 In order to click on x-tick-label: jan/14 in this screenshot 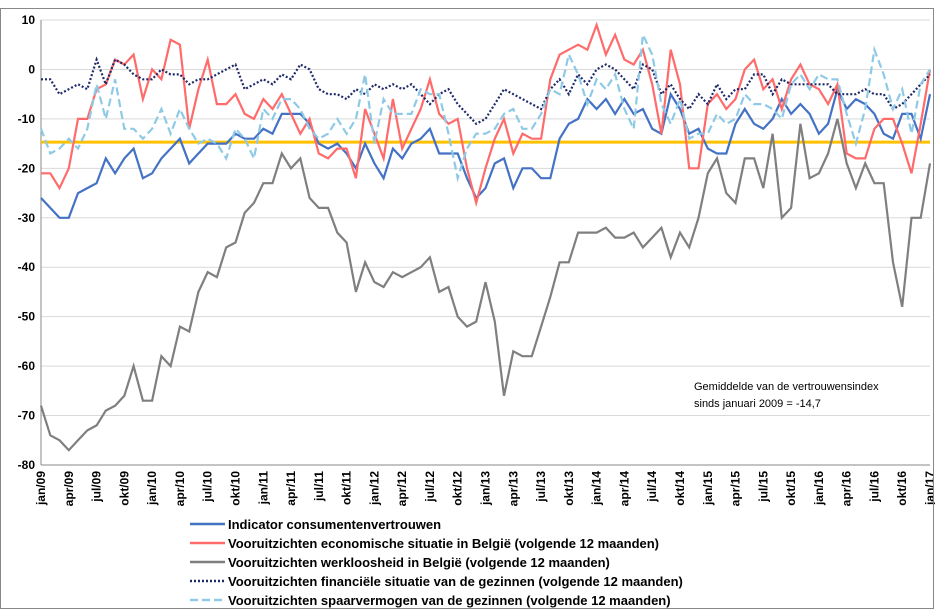, I will do `click(597, 488)`.